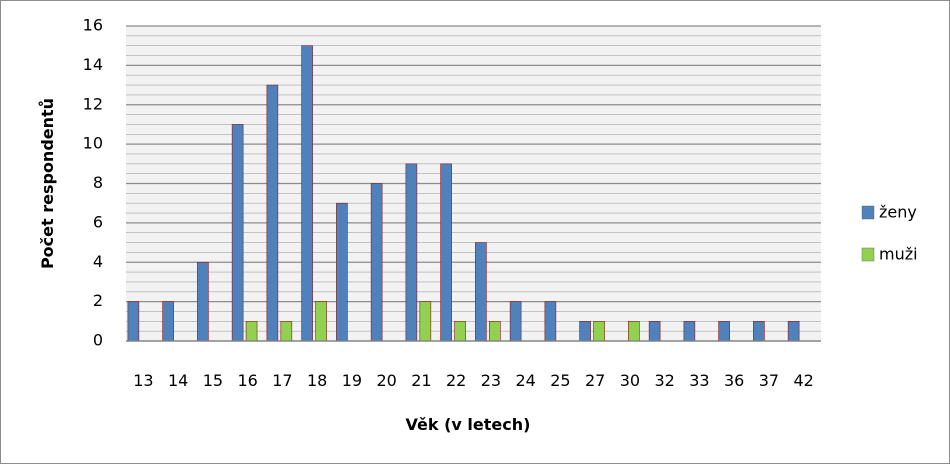 This screenshot has width=950, height=465. I want to click on x-tick-label: 25, so click(560, 380).